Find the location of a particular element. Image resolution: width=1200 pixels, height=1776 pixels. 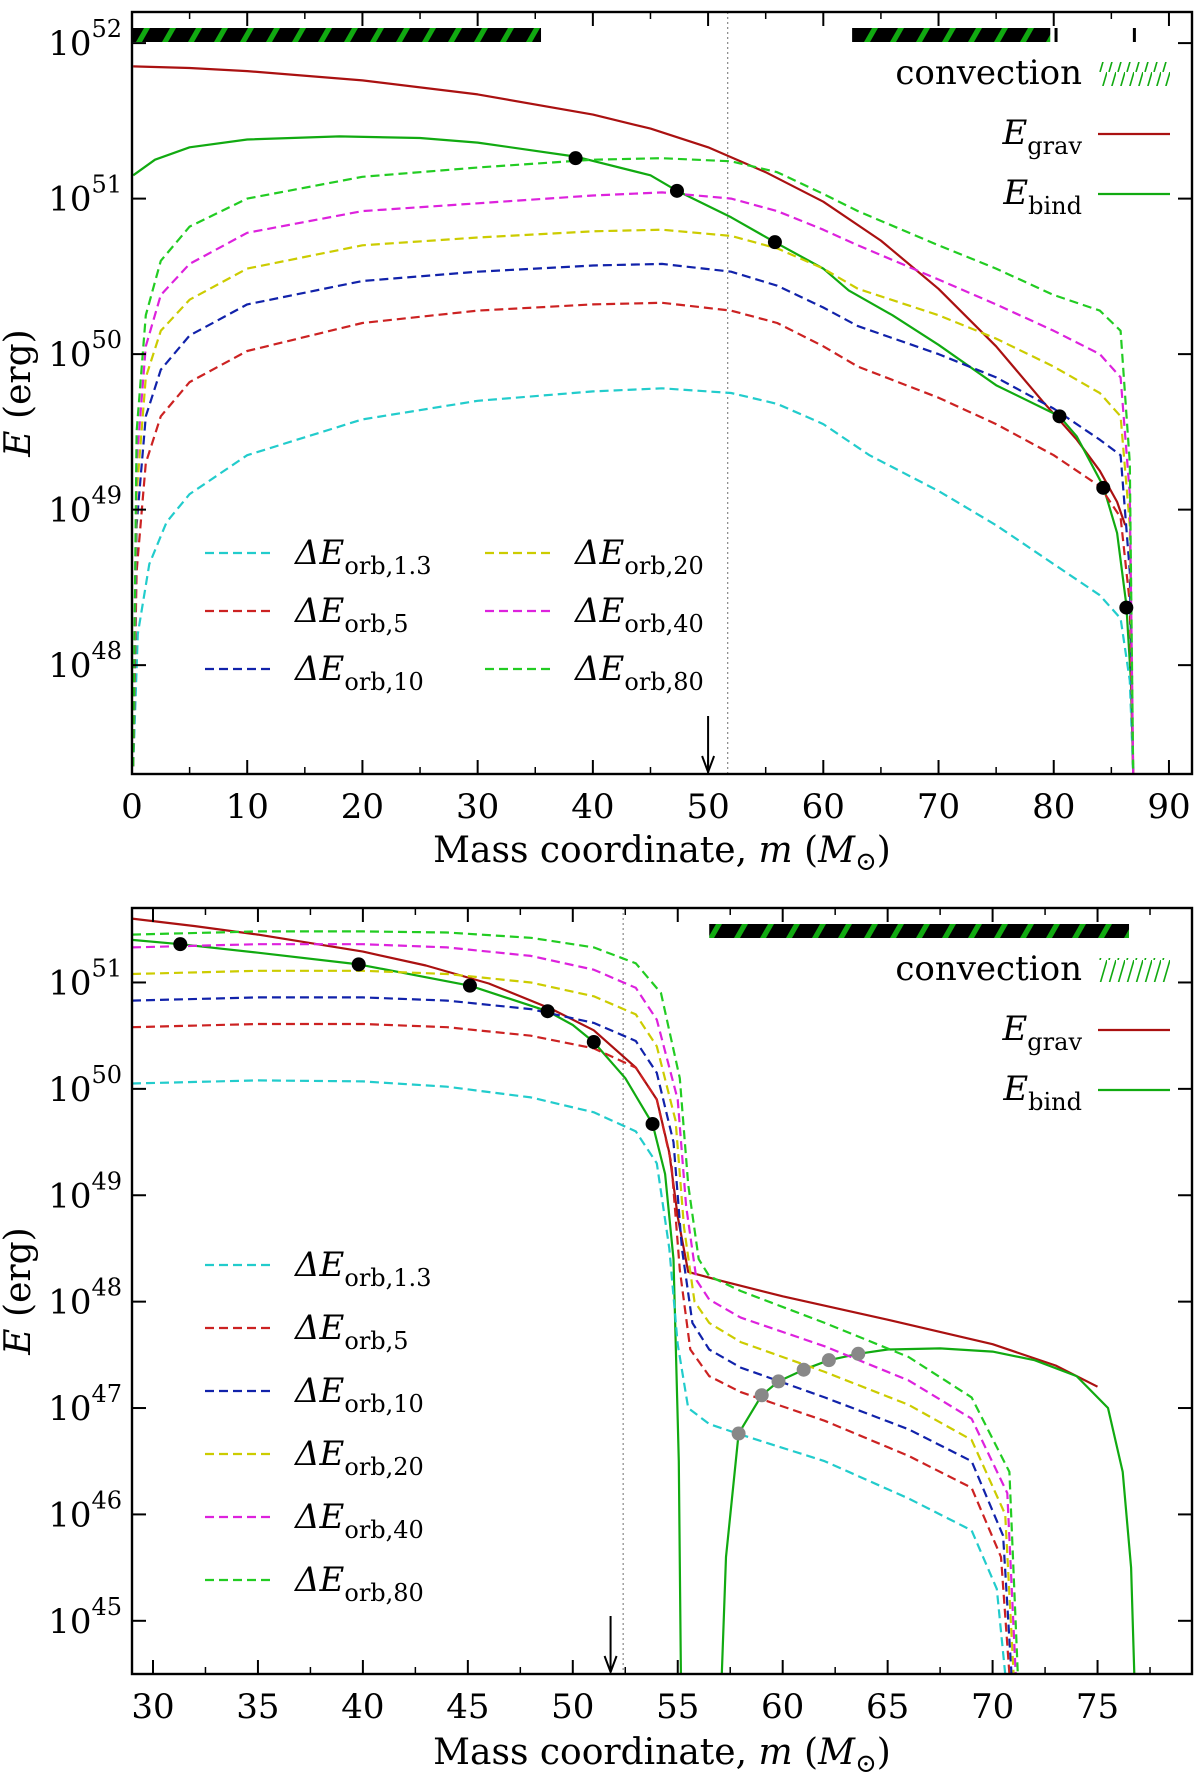

x-tick-label: 45 is located at coordinates (467, 1707).